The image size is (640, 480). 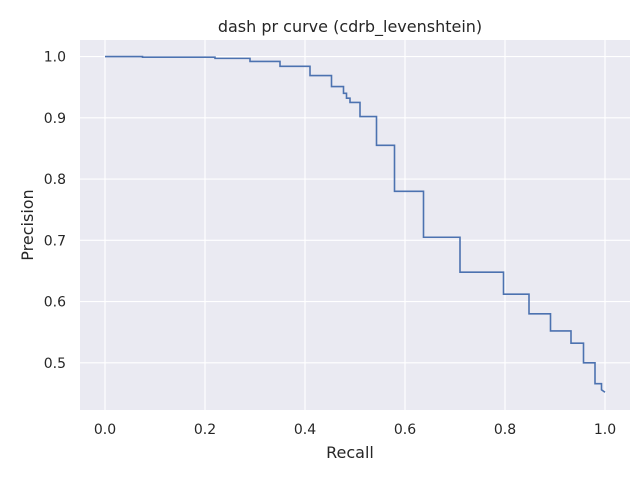 I want to click on x-tick-label: 1.0, so click(x=605, y=430).